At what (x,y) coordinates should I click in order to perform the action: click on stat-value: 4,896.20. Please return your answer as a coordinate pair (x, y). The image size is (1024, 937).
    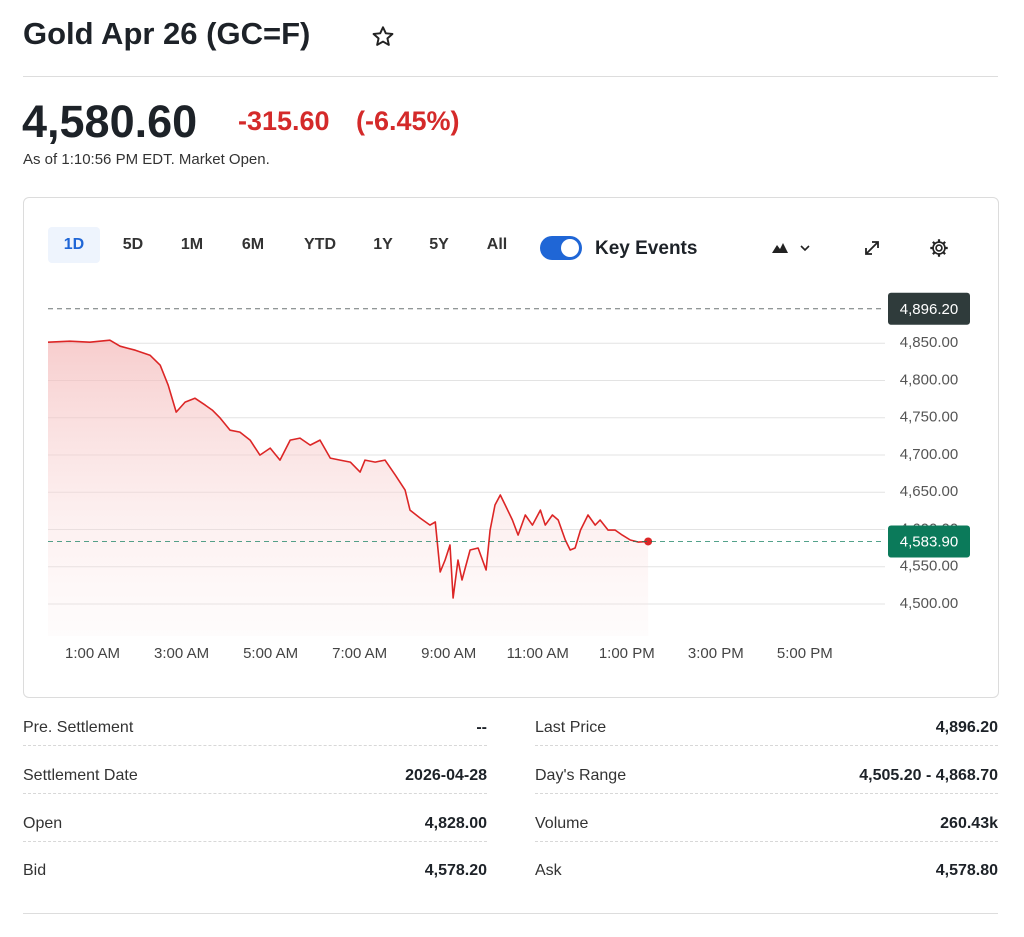
    Looking at the image, I should click on (966, 727).